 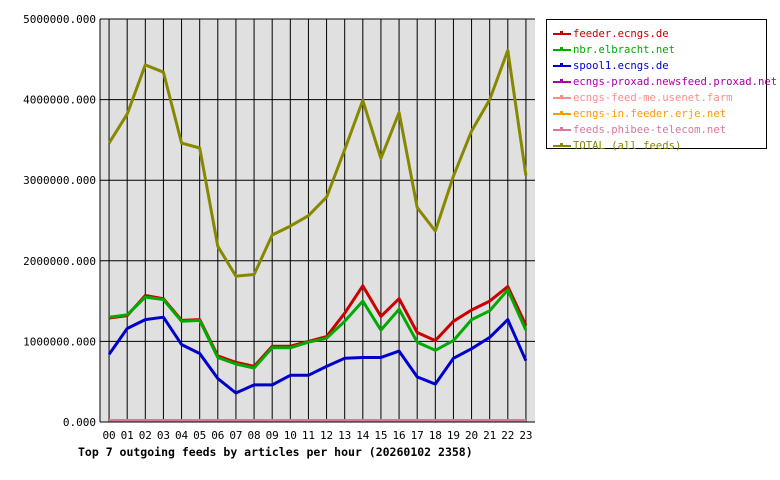 What do you see at coordinates (59, 261) in the screenshot?
I see `y-tick-label: 2000000.000` at bounding box center [59, 261].